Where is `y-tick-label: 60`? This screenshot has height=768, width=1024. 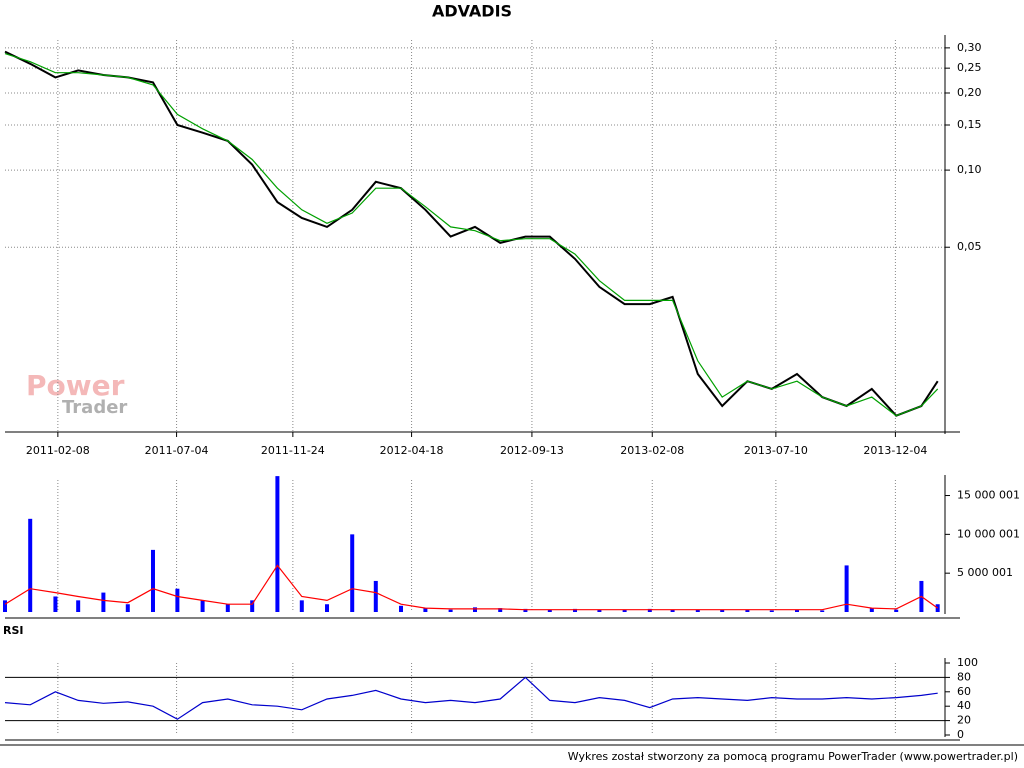 y-tick-label: 60 is located at coordinates (964, 691).